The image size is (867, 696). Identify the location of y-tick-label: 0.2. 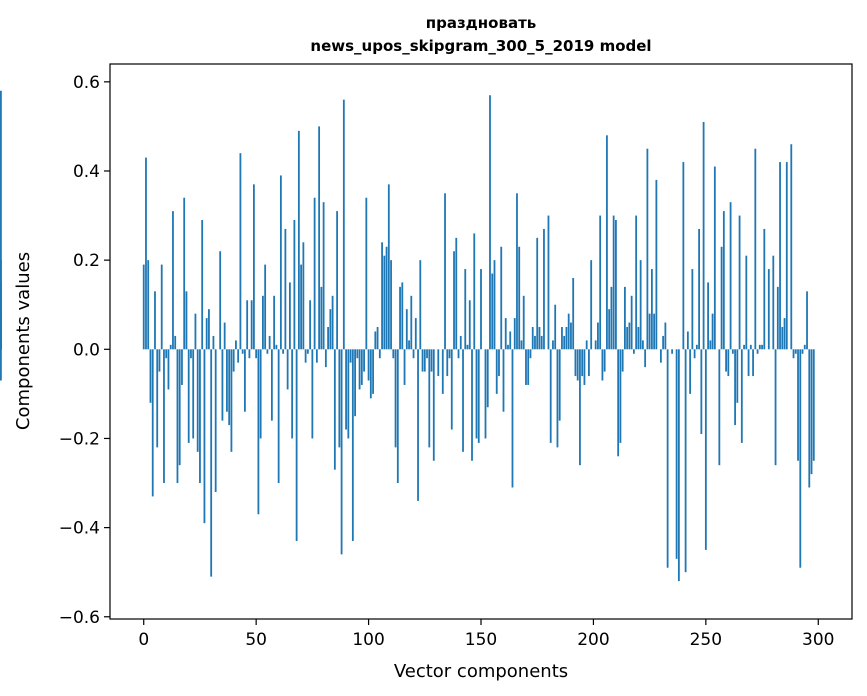
(86, 261).